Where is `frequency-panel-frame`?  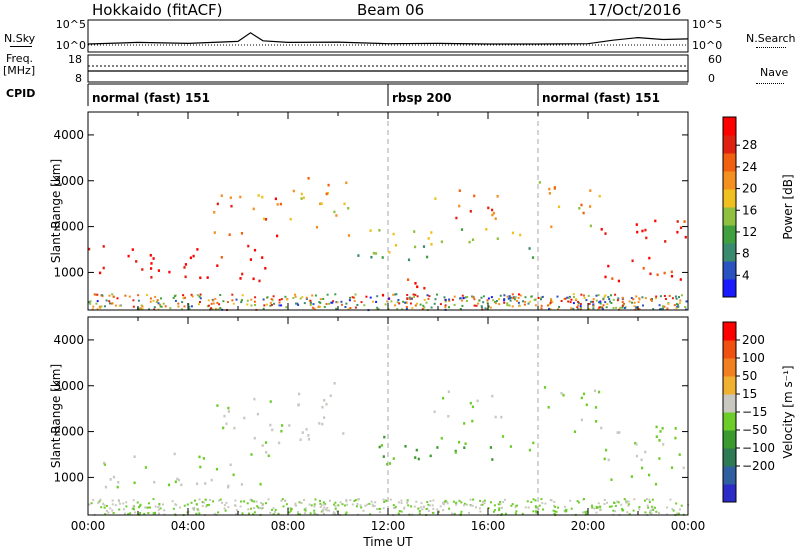
frequency-panel-frame is located at coordinates (388, 68).